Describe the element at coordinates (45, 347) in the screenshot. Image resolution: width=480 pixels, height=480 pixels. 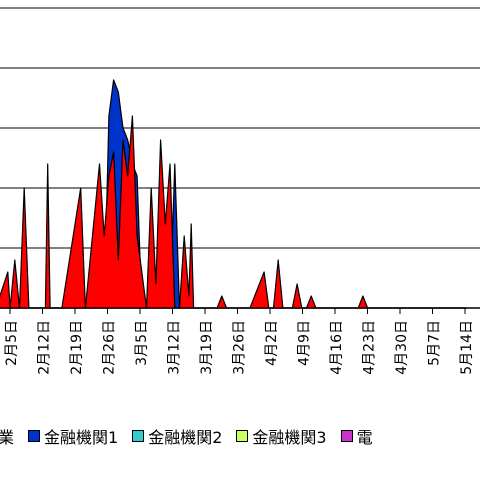
I see `x-tick-label-1: 2月12日` at that location.